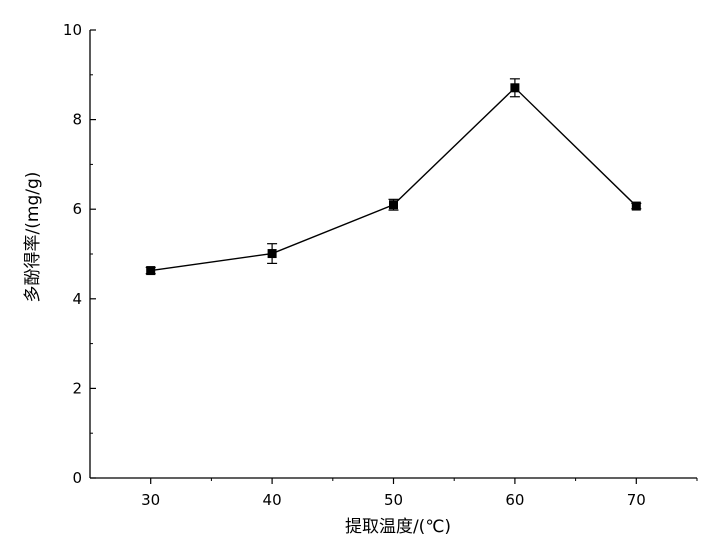 Image resolution: width=709 pixels, height=551 pixels. I want to click on y-tick-label: 0, so click(77, 478).